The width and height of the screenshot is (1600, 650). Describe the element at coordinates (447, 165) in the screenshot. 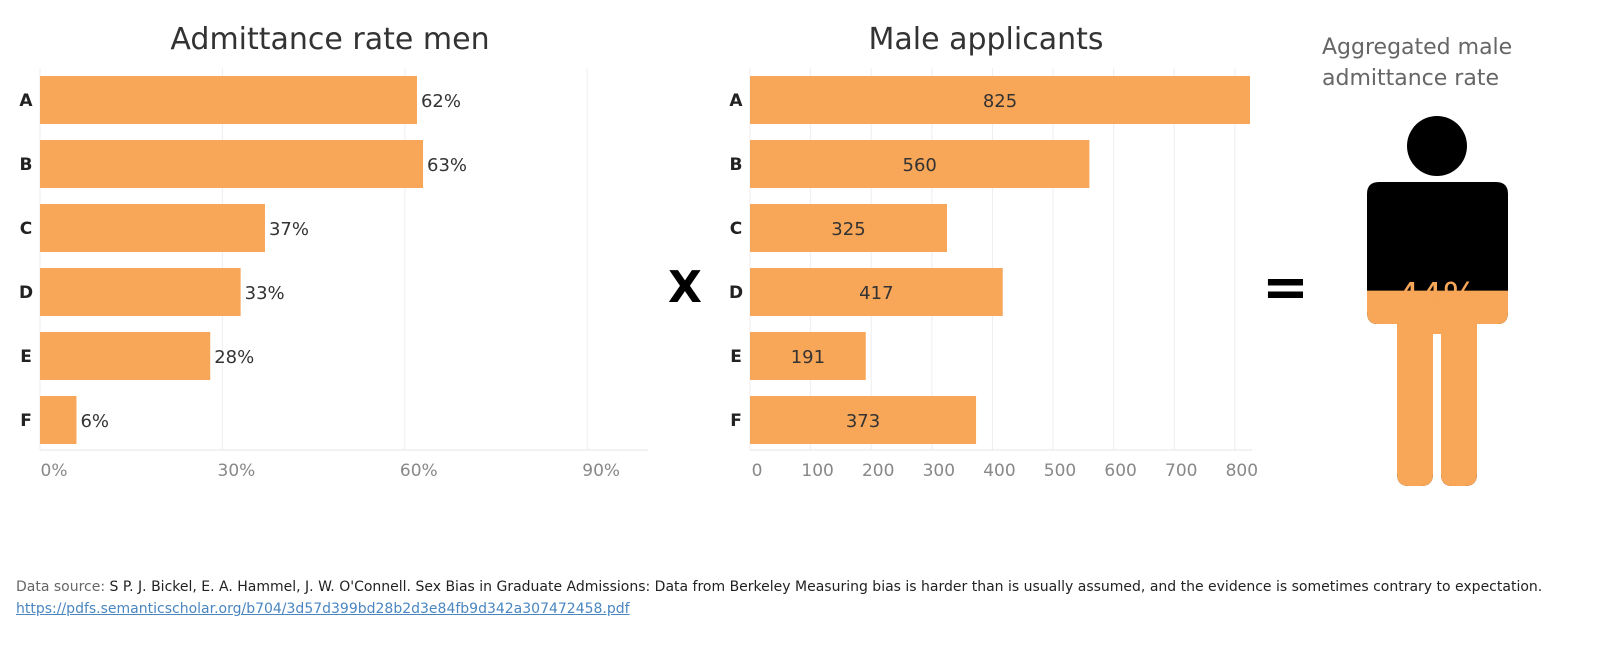

I see `data-label: 63%` at that location.